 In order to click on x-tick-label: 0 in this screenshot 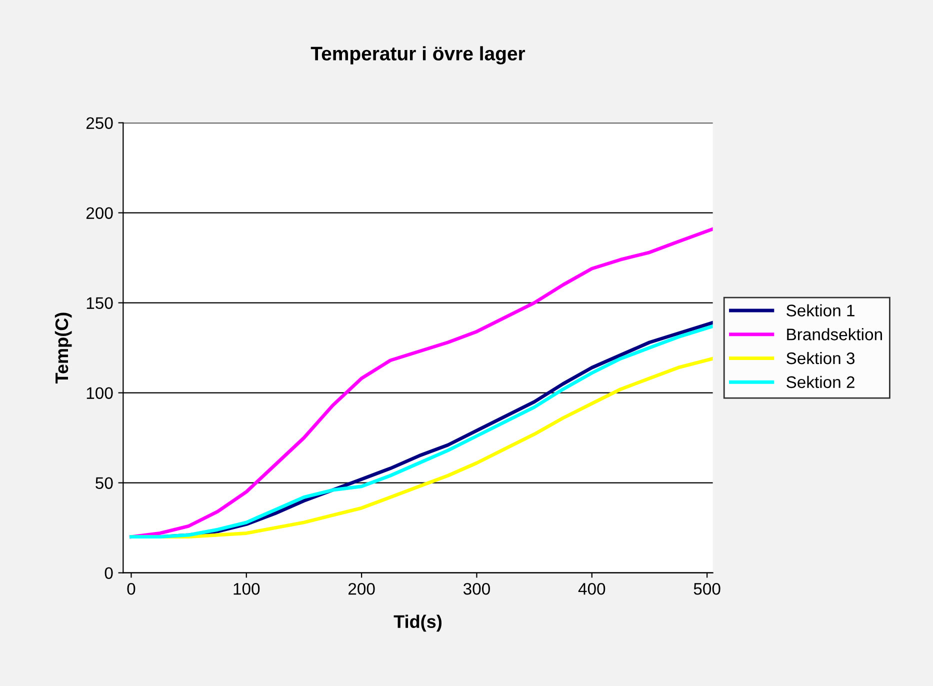, I will do `click(131, 588)`.